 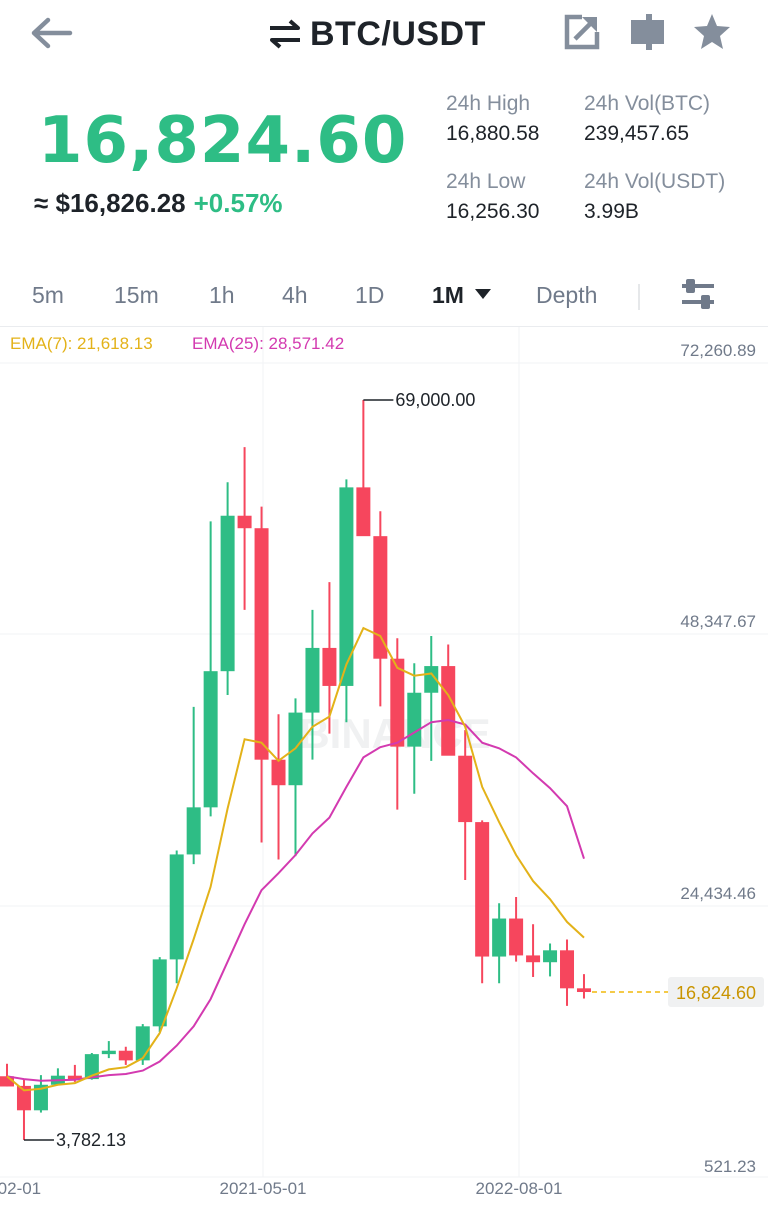 I want to click on stat-24h-vol-usdt: 24h Vol(USDT) 3.99B, so click(x=654, y=197).